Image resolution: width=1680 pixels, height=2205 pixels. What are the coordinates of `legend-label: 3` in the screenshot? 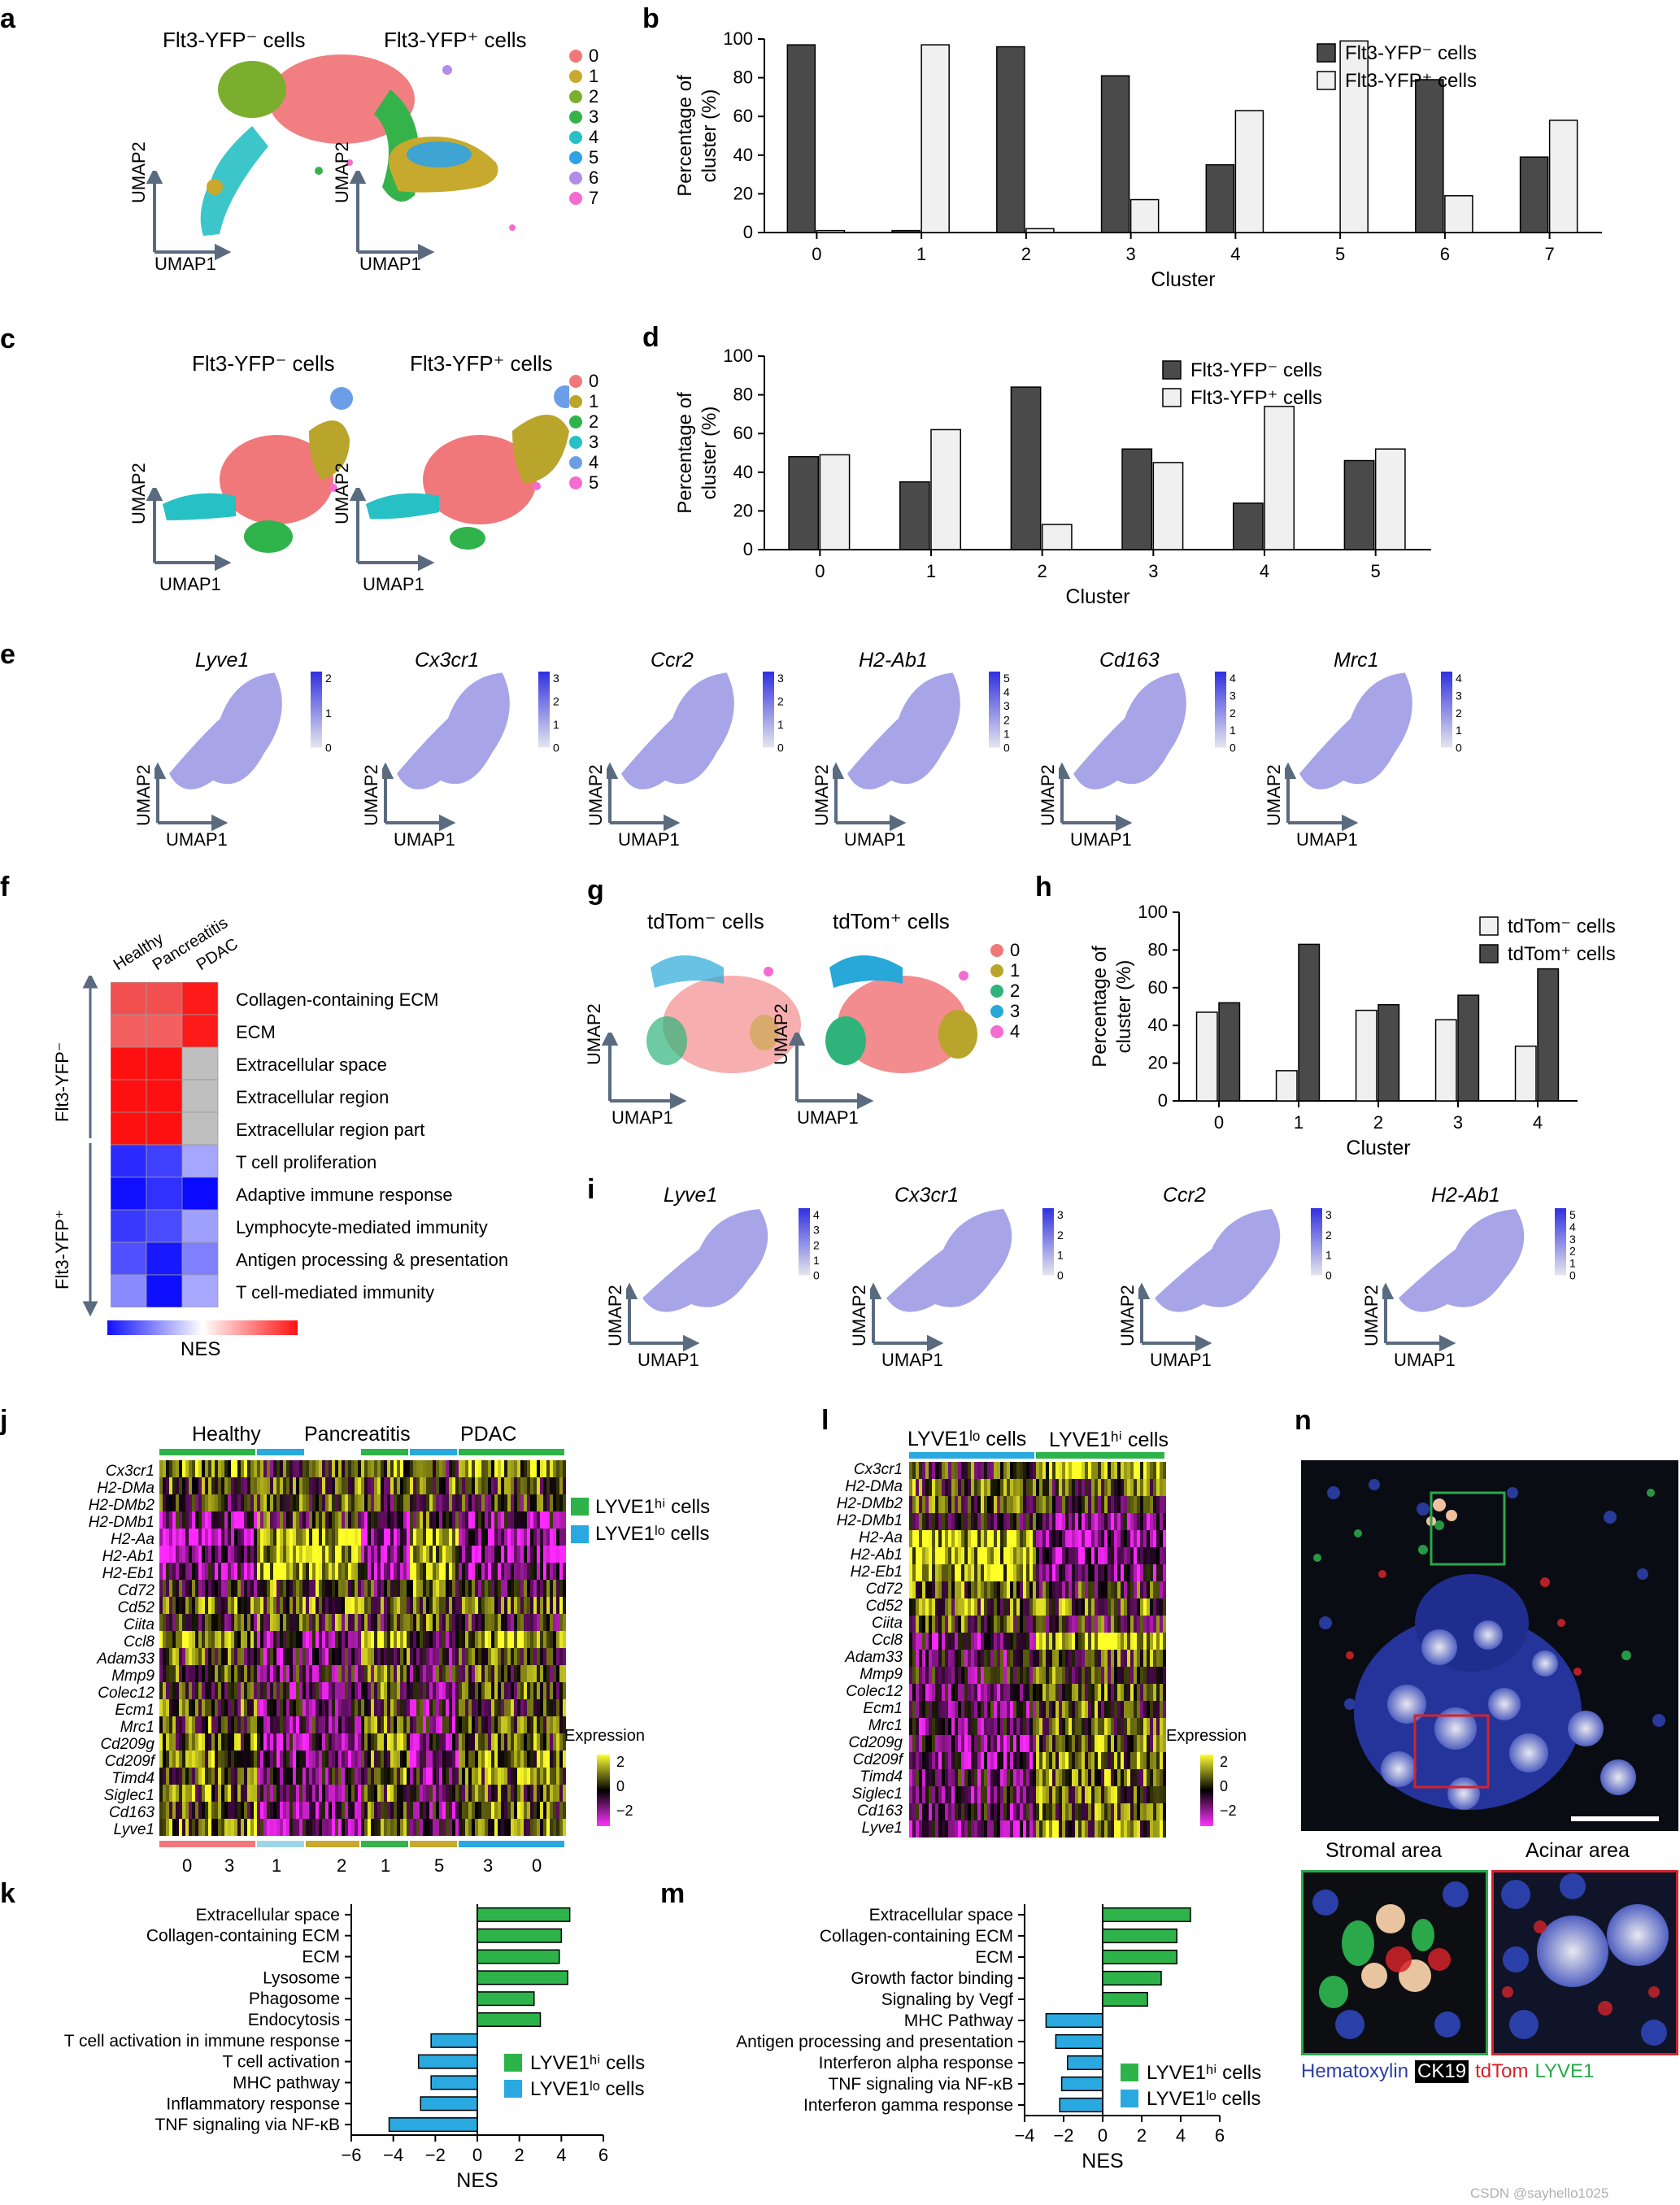 It's located at (1015, 1011).